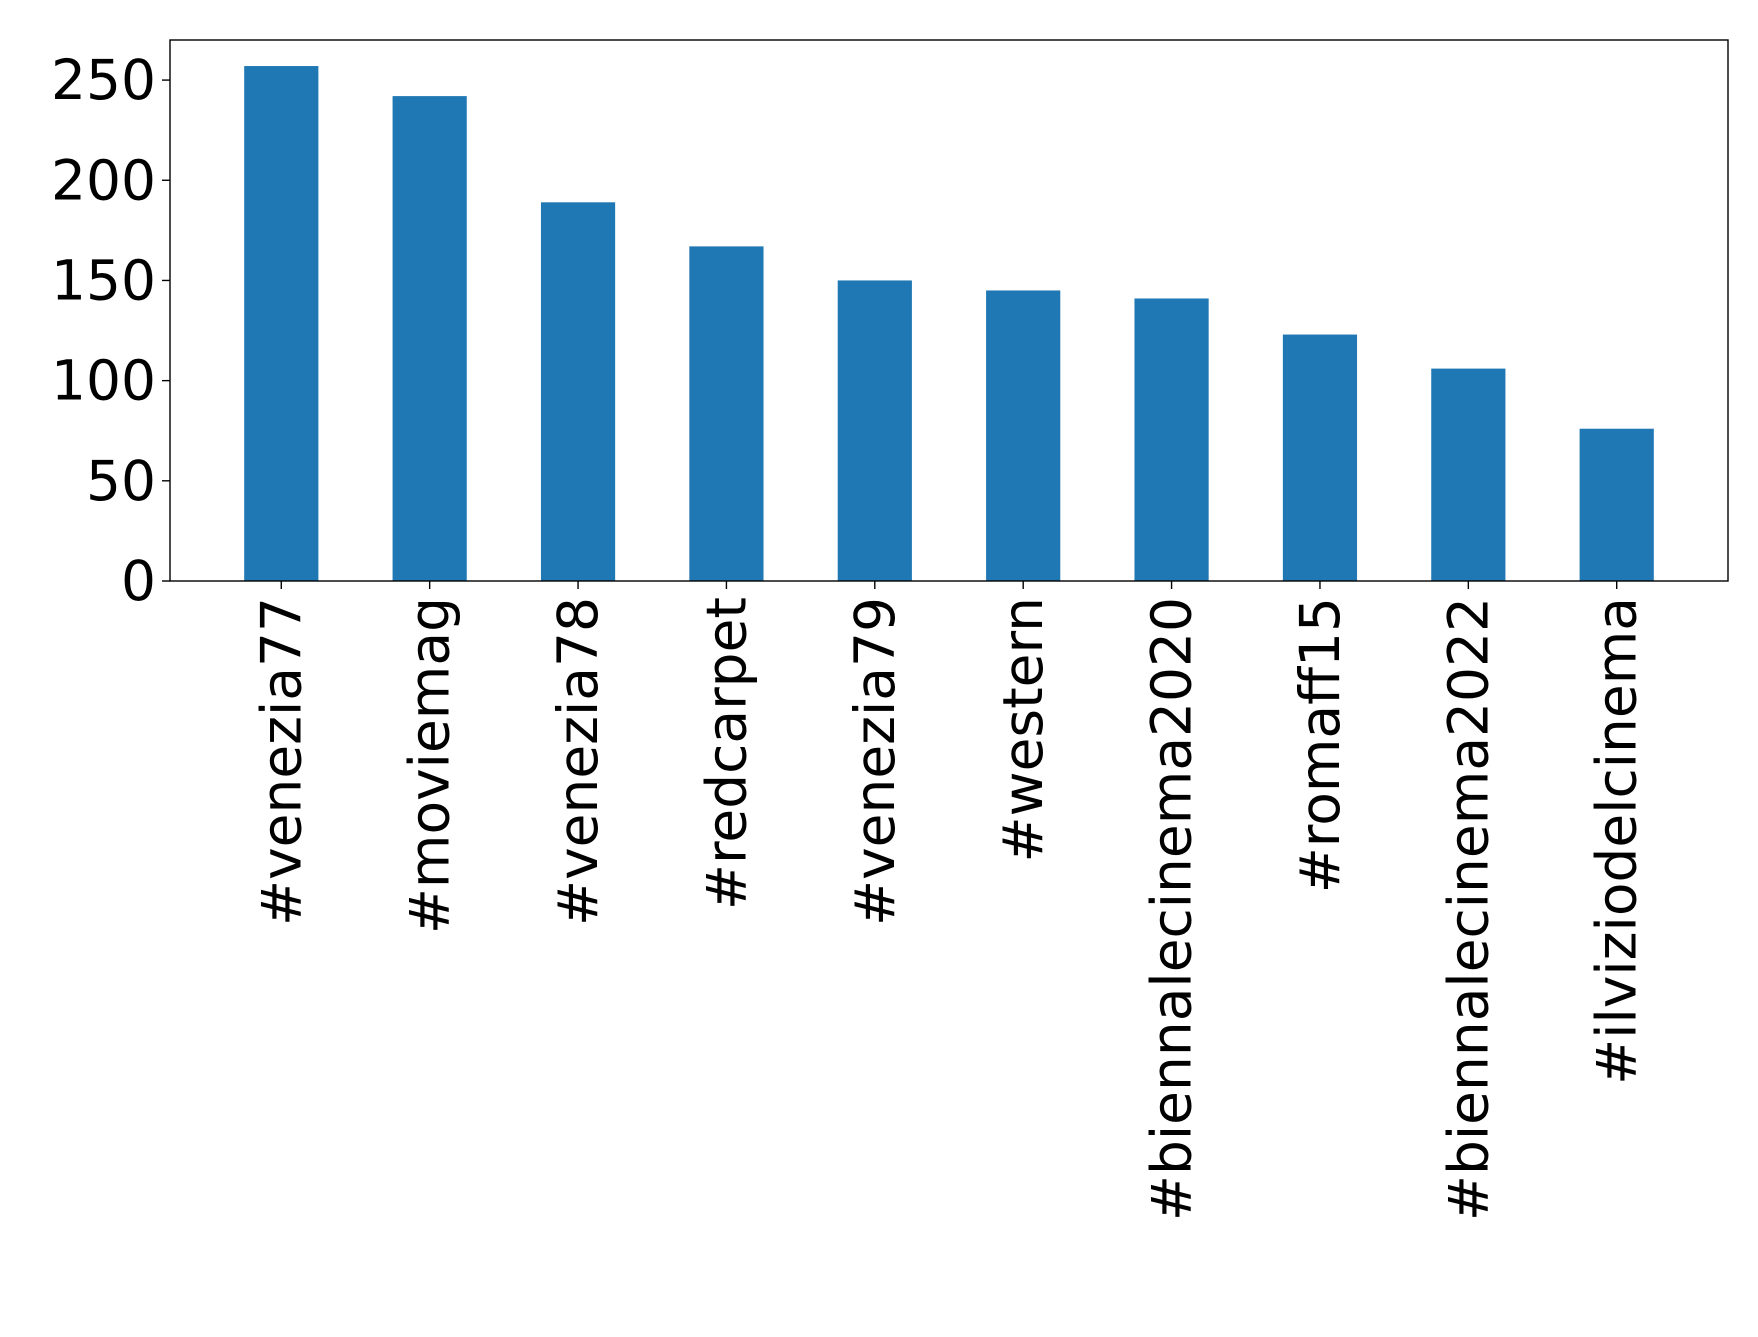 This screenshot has width=1758, height=1337. I want to click on y-tick-label: 150, so click(103, 280).